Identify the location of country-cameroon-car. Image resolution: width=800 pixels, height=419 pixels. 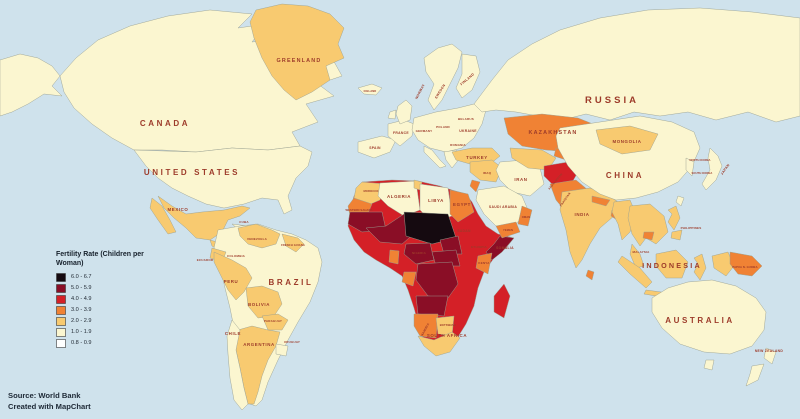
(446, 258).